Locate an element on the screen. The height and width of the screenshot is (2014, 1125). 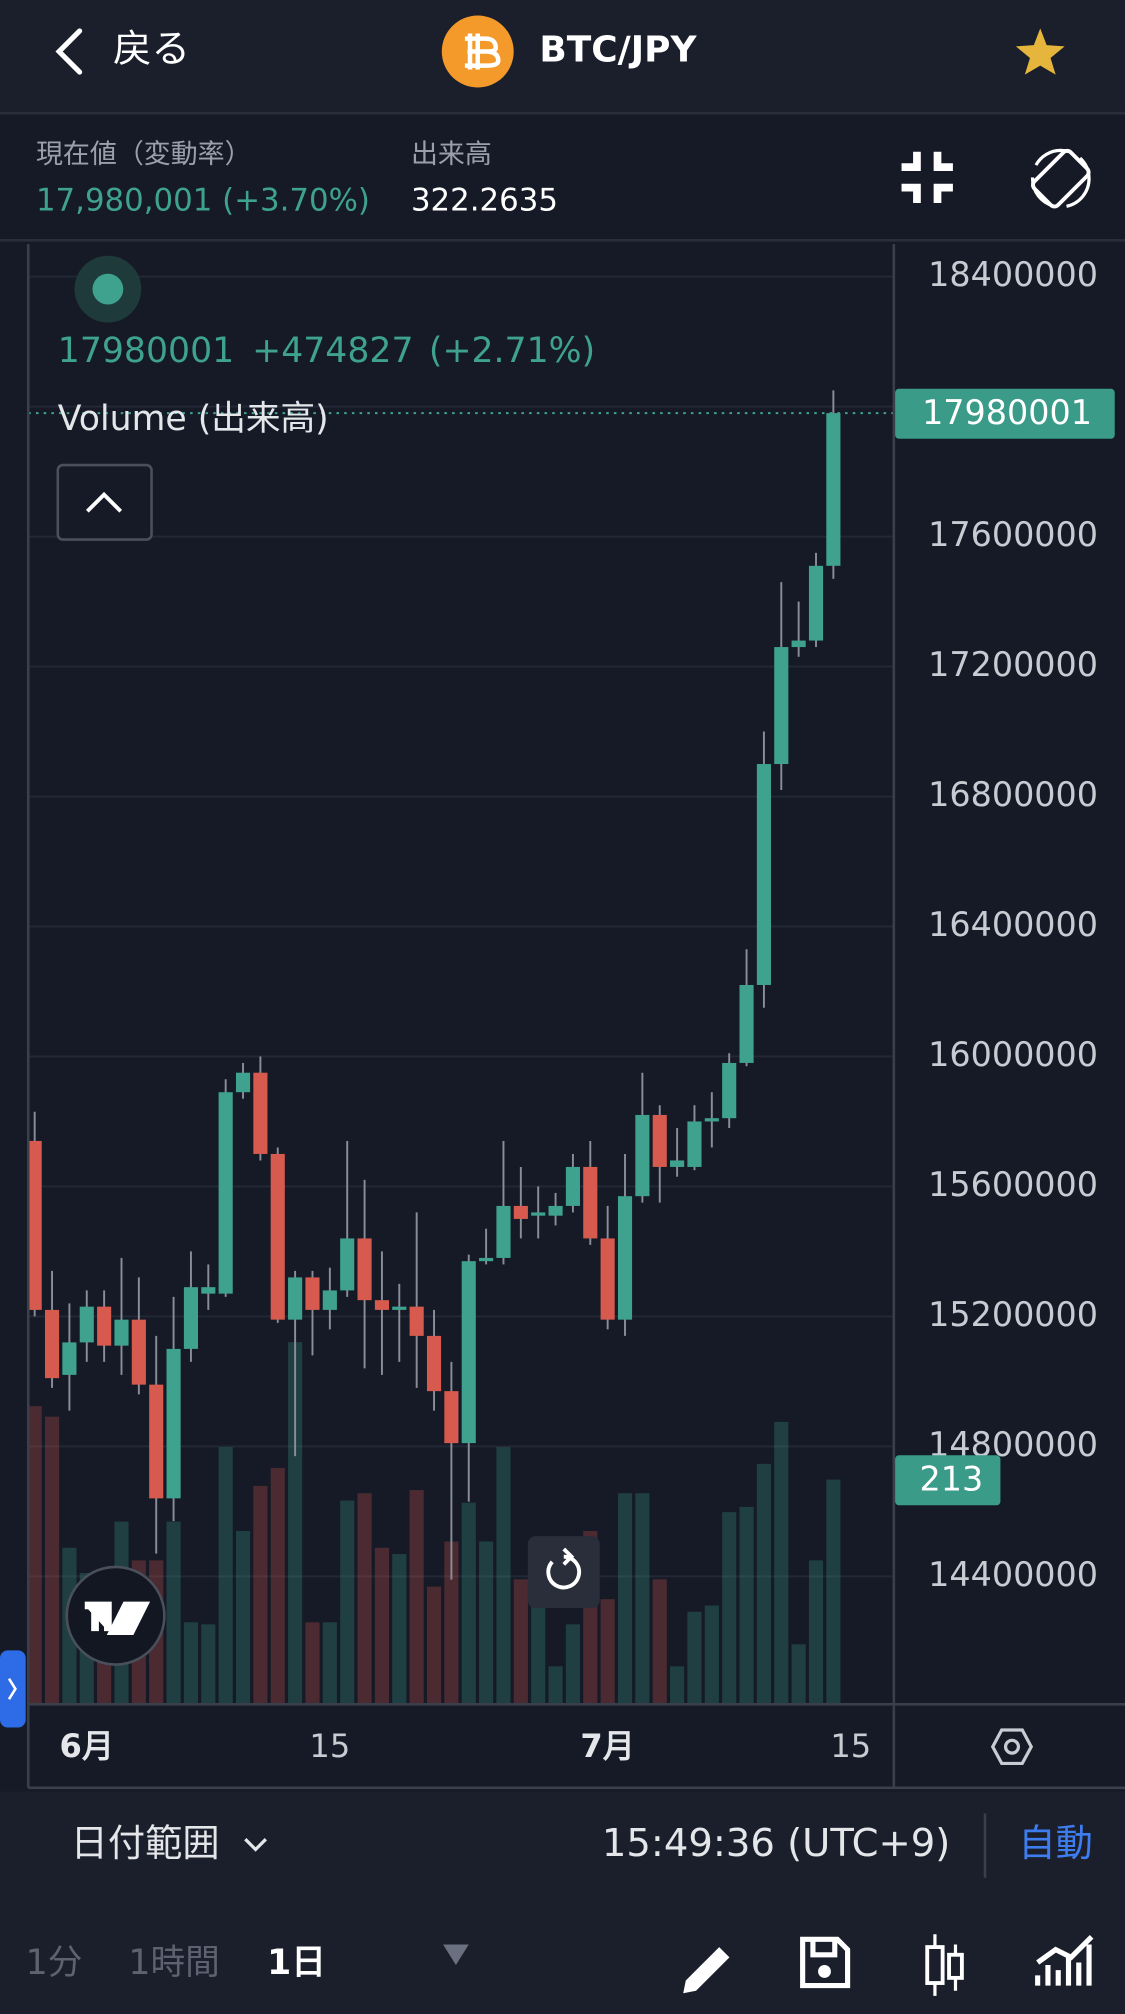
price-value: 17,980,001 (+3.70%) is located at coordinates (203, 200).